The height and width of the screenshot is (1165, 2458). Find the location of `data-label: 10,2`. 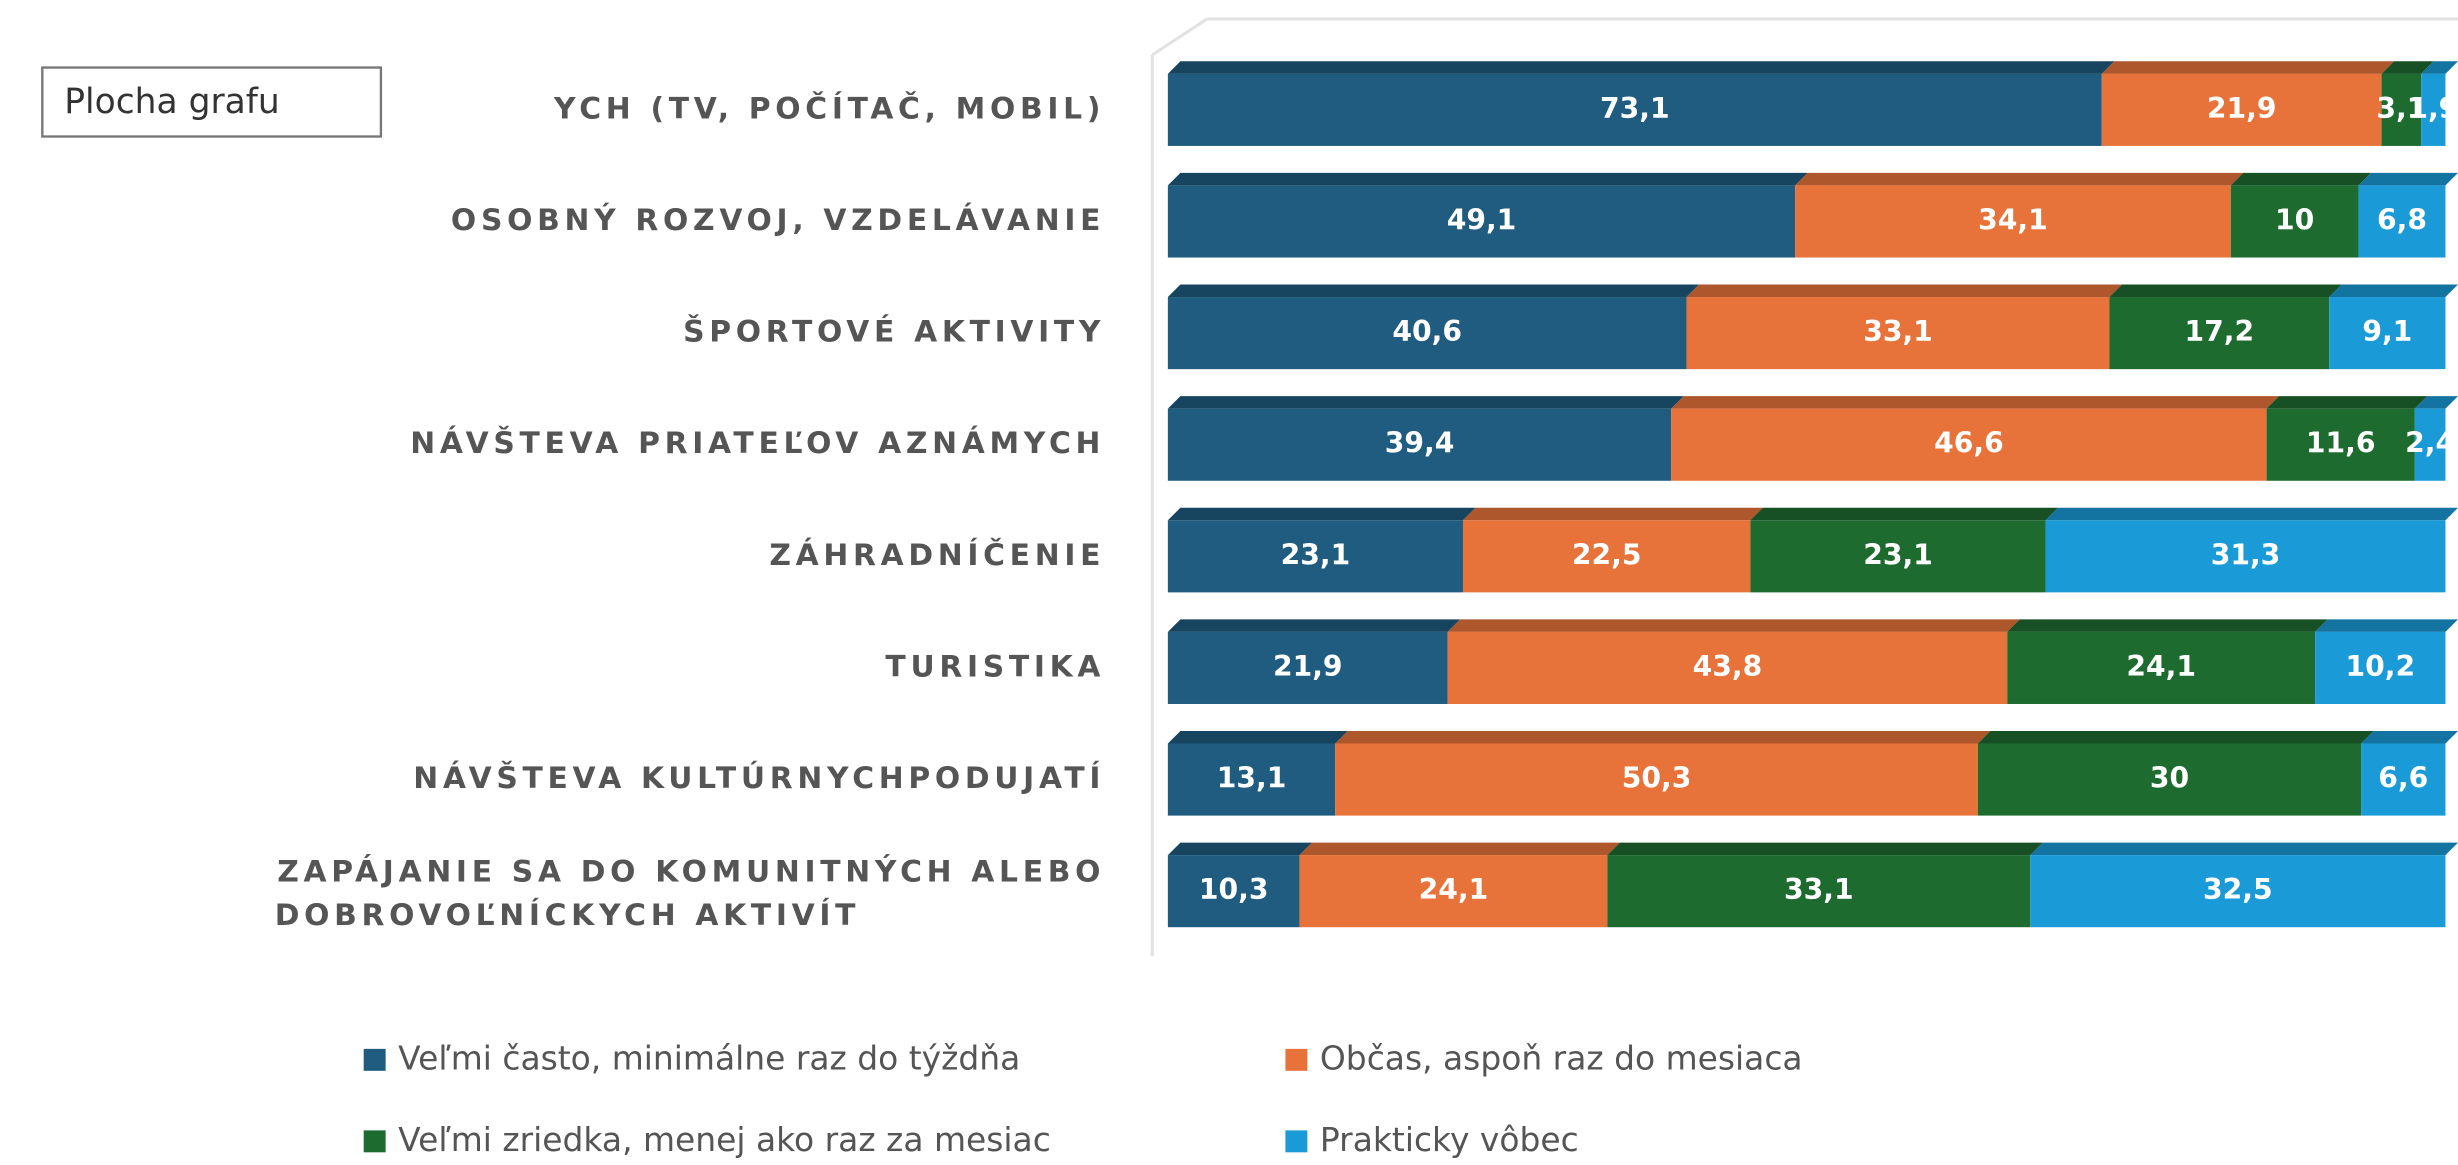

data-label: 10,2 is located at coordinates (2381, 666).